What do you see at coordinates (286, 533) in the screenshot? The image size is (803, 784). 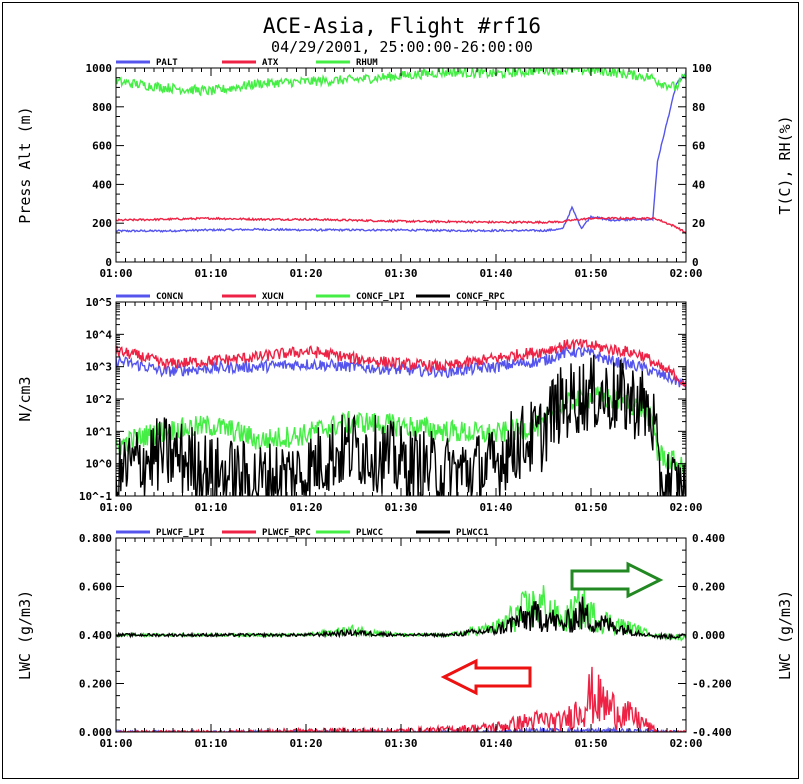 I see `legend-label: PLWCF_RPC` at bounding box center [286, 533].